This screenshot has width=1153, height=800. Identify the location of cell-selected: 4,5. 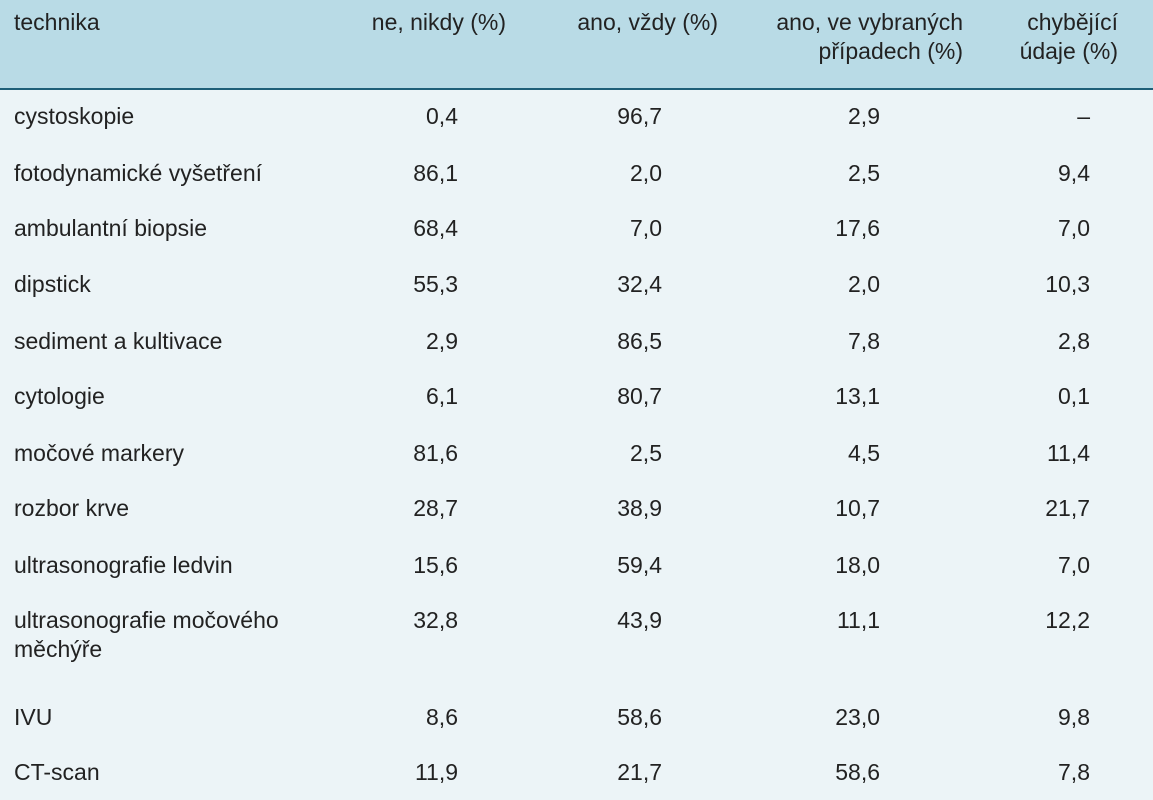
(864, 453).